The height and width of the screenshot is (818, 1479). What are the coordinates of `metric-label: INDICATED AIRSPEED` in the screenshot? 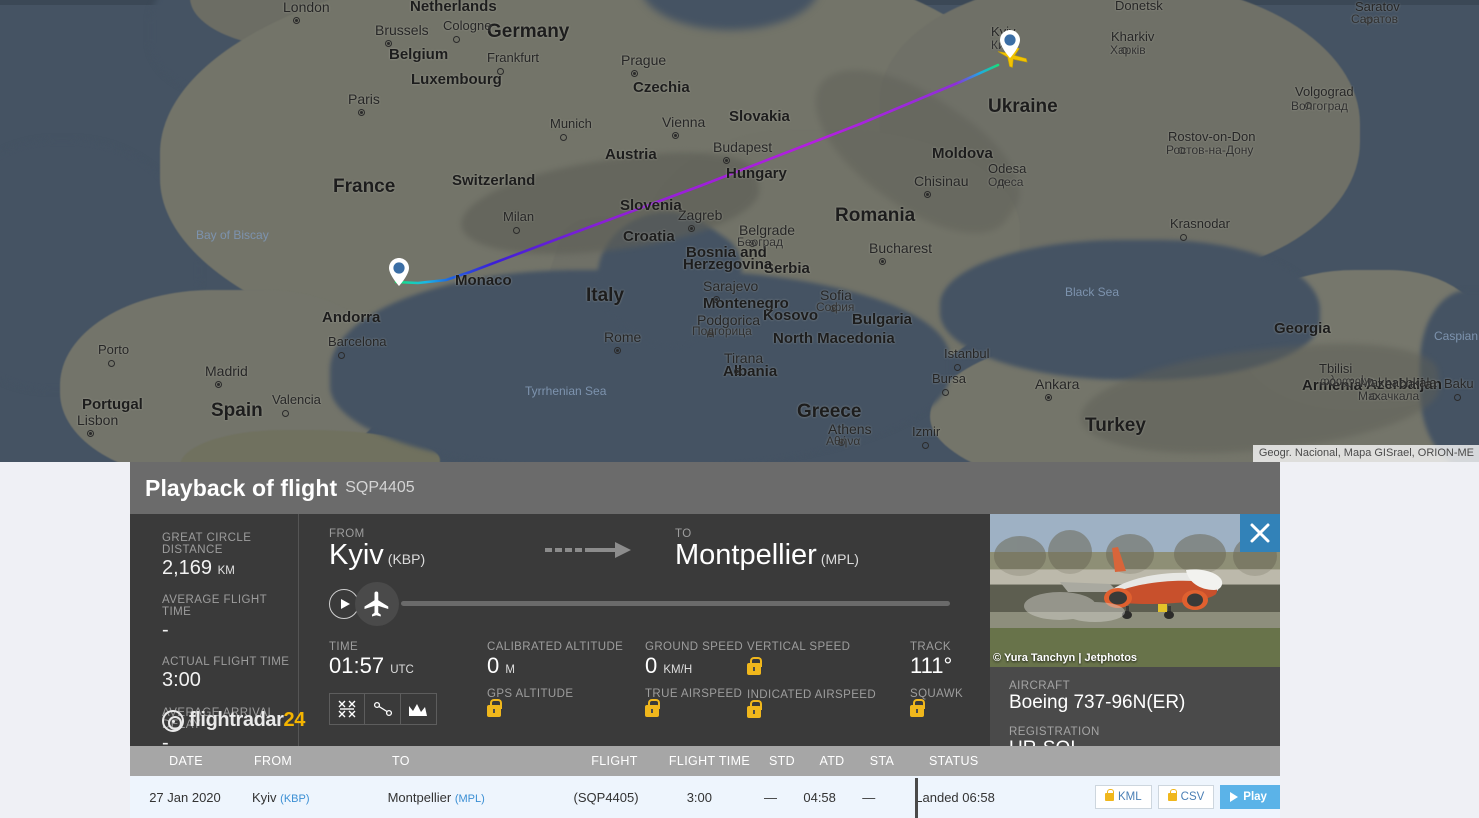 It's located at (812, 694).